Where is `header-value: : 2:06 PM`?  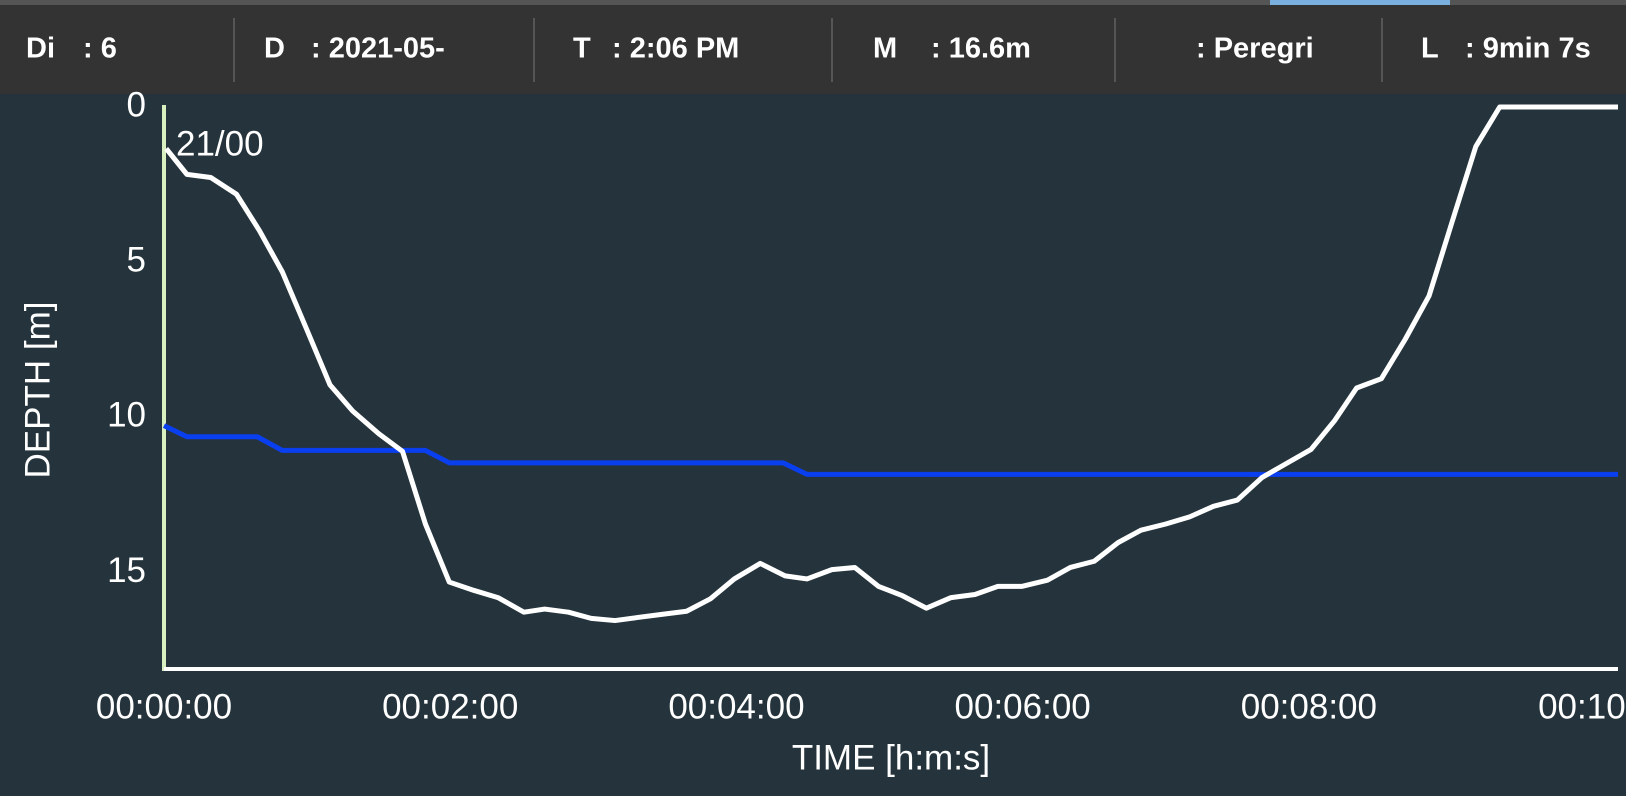 header-value: : 2:06 PM is located at coordinates (675, 49).